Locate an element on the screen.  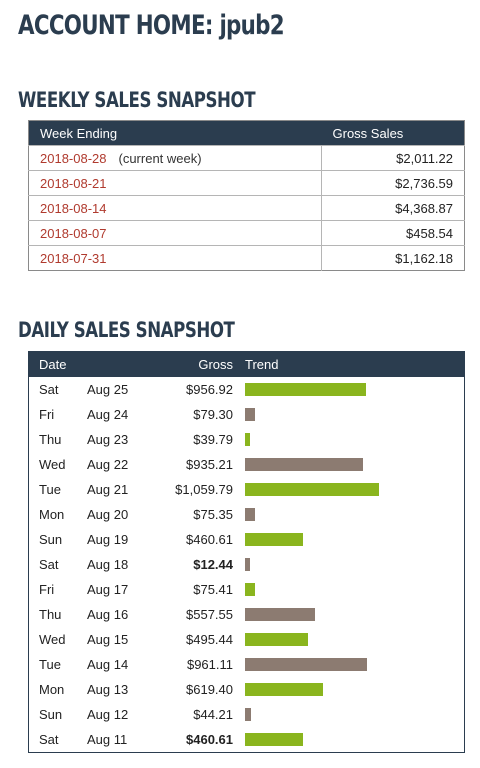
date-cell: Aug 17 is located at coordinates (108, 589).